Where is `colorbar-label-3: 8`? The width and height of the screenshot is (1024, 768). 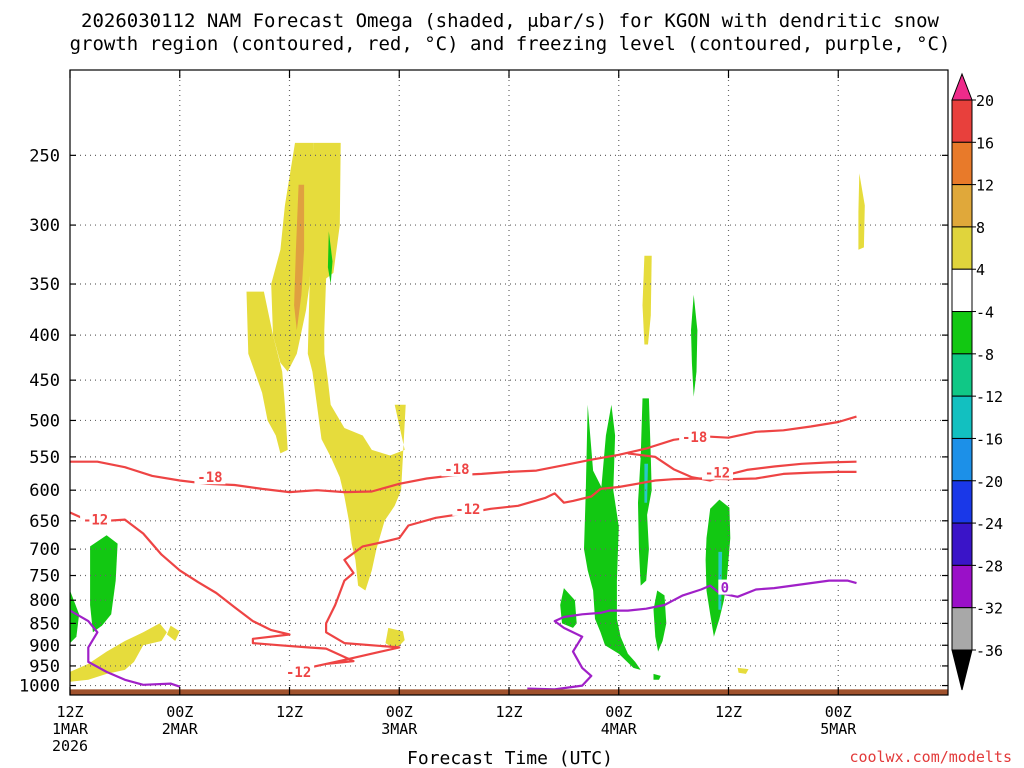
colorbar-label-3: 8 is located at coordinates (980, 228).